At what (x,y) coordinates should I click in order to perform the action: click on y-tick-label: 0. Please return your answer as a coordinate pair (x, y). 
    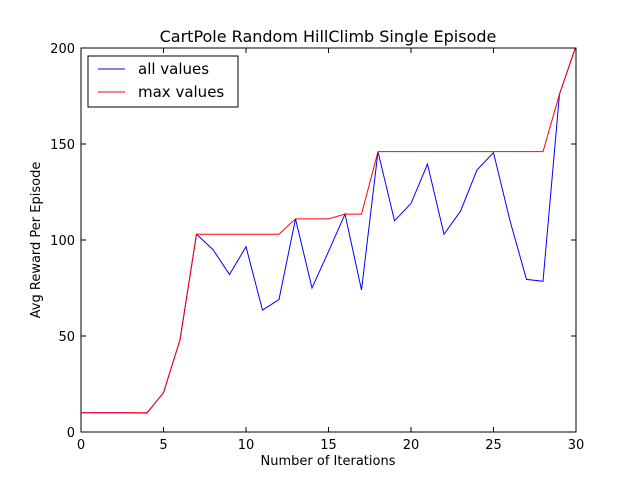
    Looking at the image, I should click on (71, 433).